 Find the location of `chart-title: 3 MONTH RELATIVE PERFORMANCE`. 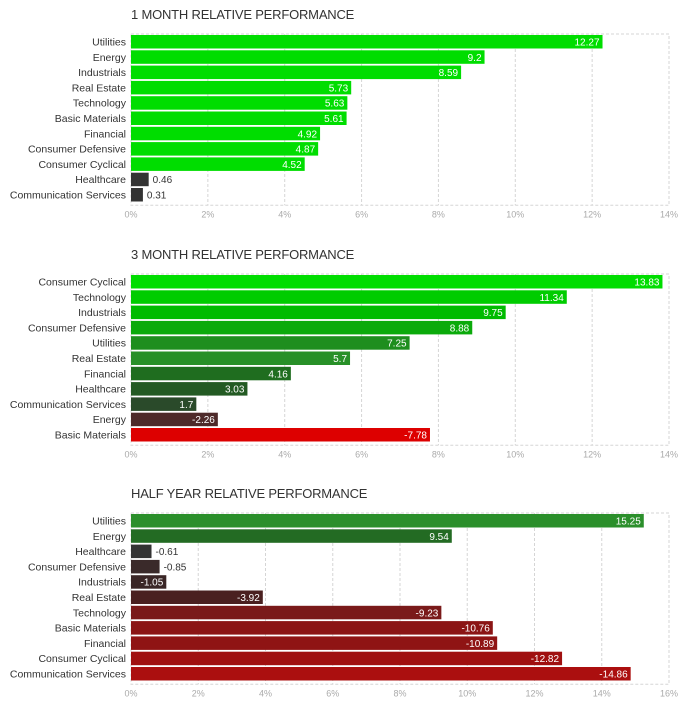

chart-title: 3 MONTH RELATIVE PERFORMANCE is located at coordinates (243, 254).